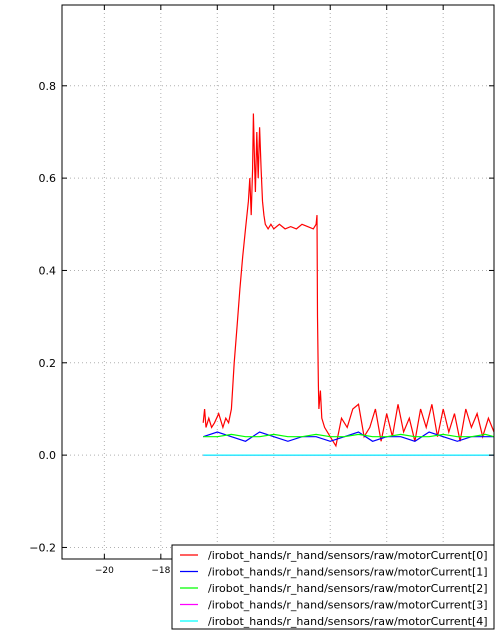 Image resolution: width=500 pixels, height=637 pixels. I want to click on x-tick-label: −20, so click(104, 571).